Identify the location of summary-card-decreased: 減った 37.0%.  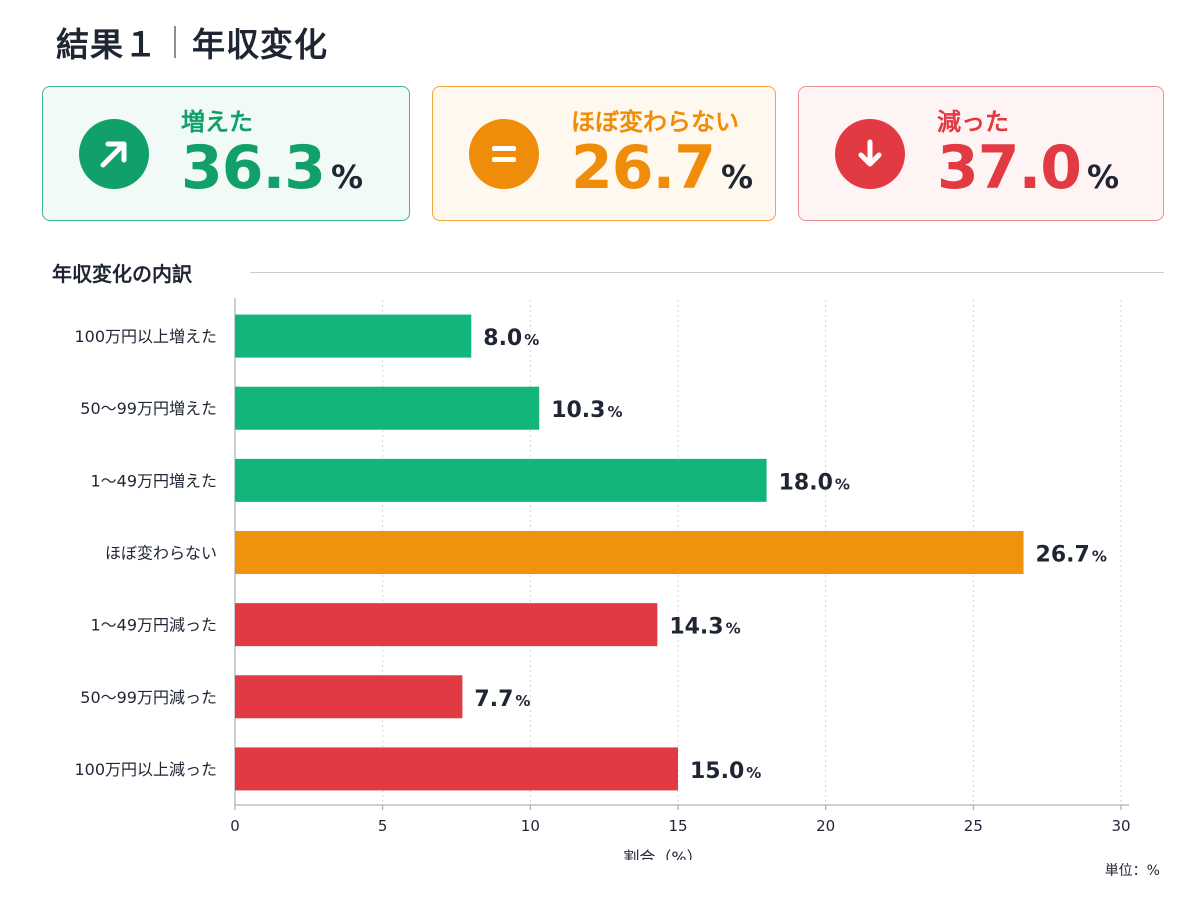
(981, 153).